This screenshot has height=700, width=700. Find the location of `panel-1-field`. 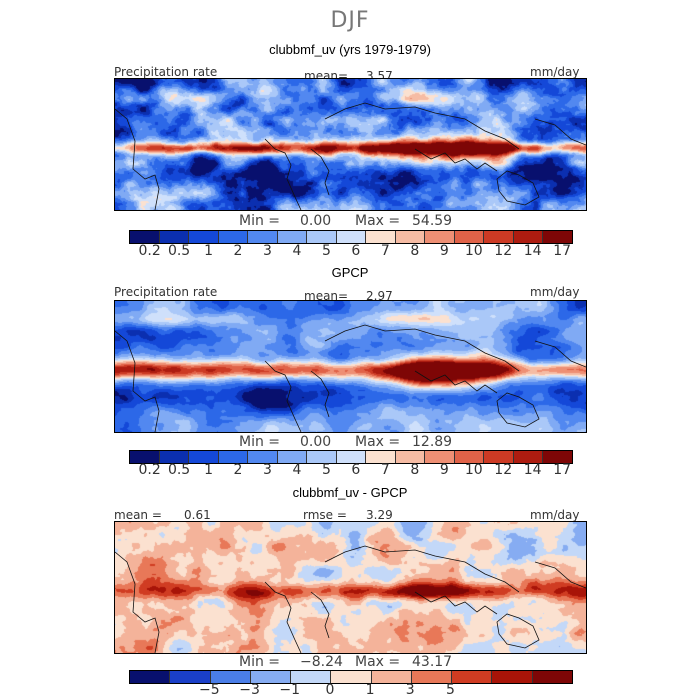

panel-1-field is located at coordinates (350, 144).